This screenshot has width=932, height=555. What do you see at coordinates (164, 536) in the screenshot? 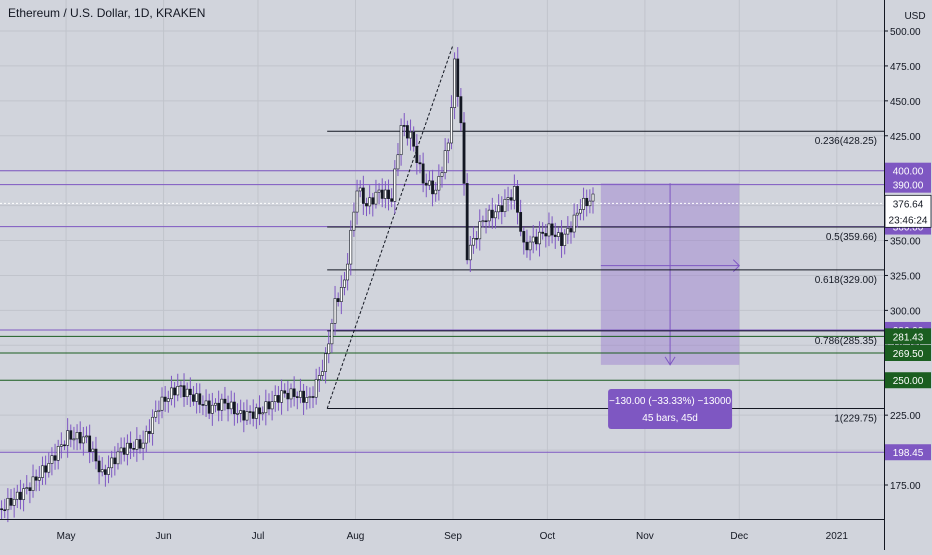
I see `x-tick-label: Jun` at bounding box center [164, 536].